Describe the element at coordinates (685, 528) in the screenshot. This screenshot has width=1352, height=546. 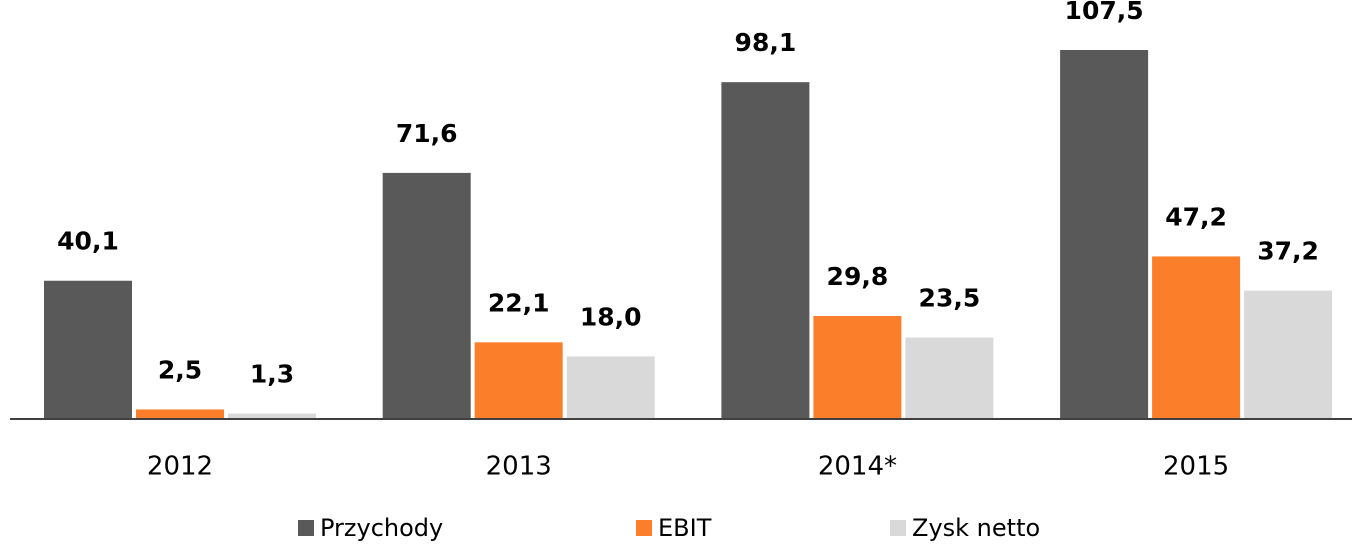
I see `legend-label: EBIT` at that location.